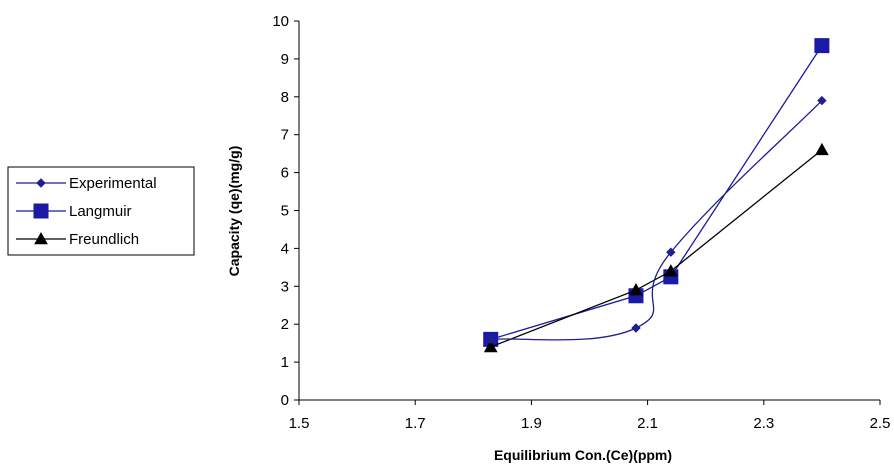  I want to click on x-axis-title: Equilibrium Con.(Ce)(ppm), so click(583, 455).